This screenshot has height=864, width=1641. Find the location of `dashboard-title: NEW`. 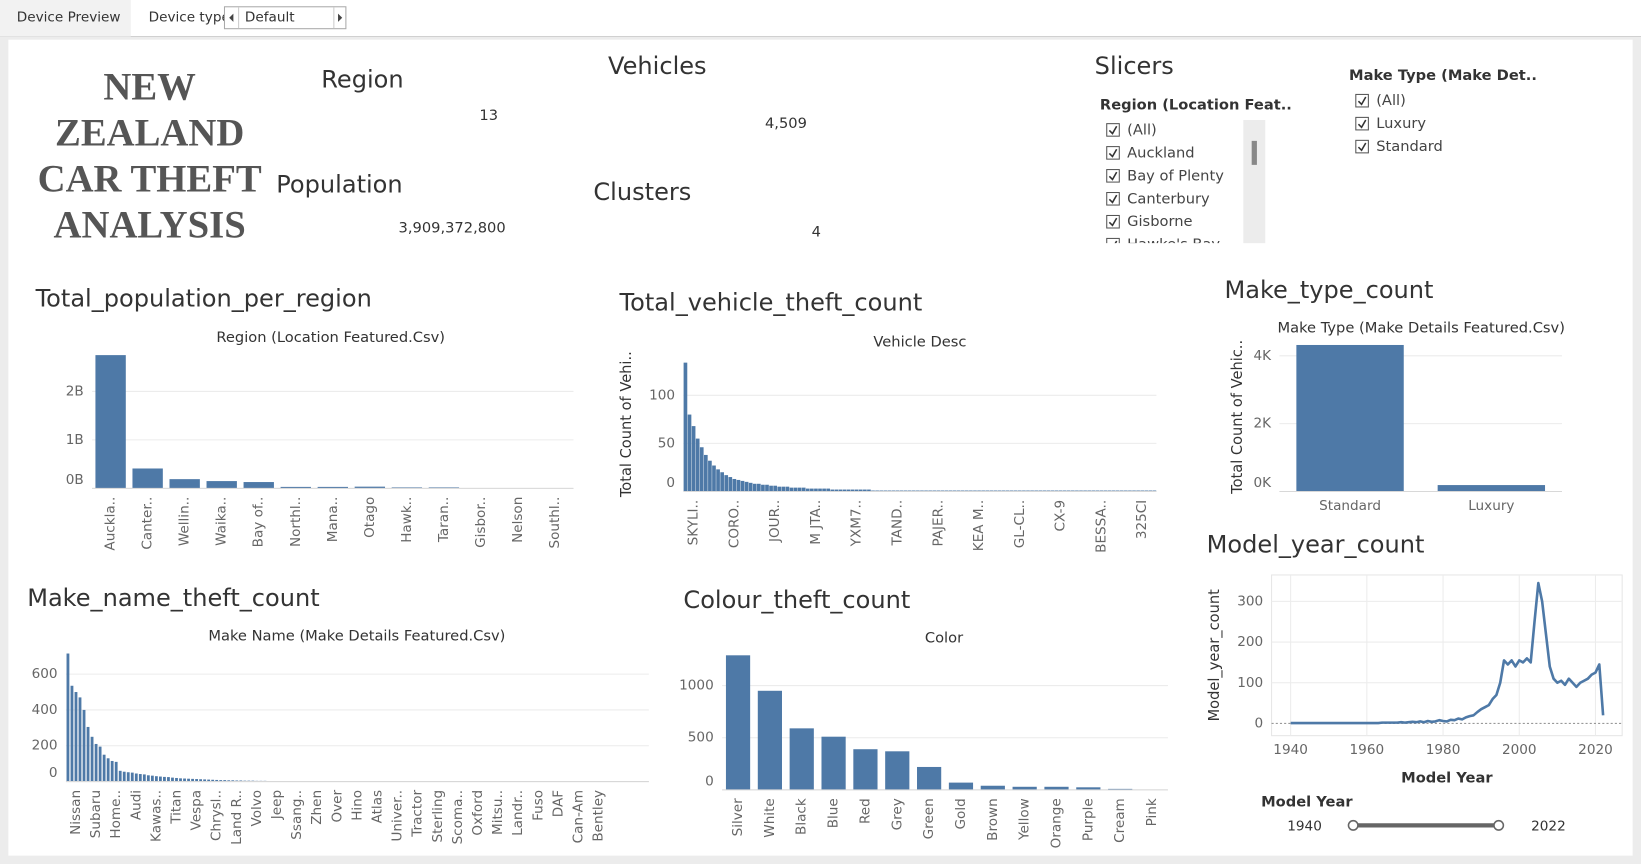

dashboard-title: NEW is located at coordinates (149, 88).